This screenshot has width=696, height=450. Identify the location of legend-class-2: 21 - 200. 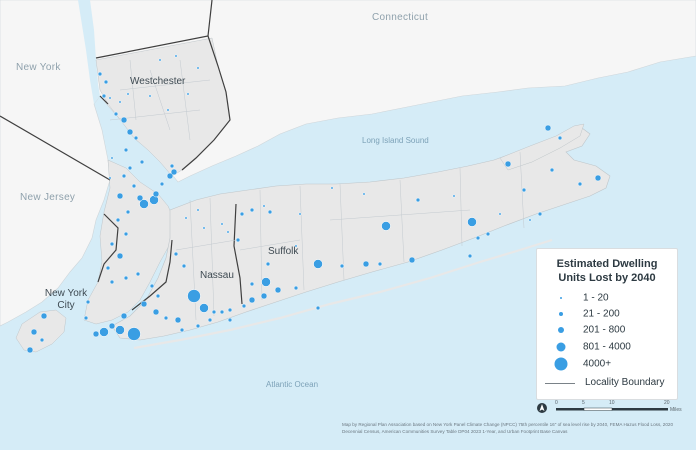
(607, 314).